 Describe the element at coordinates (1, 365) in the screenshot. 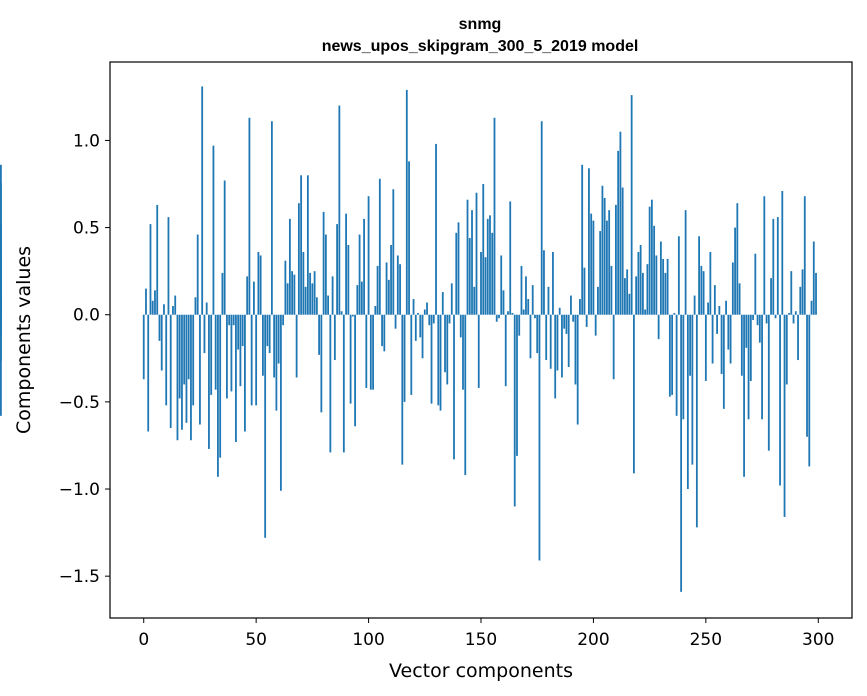

I see `bar-component-undefined` at that location.